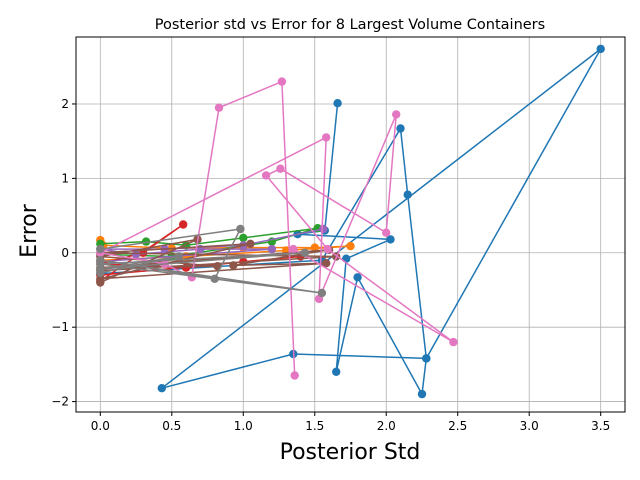  What do you see at coordinates (65, 253) in the screenshot?
I see `y-tick-label: 0` at bounding box center [65, 253].